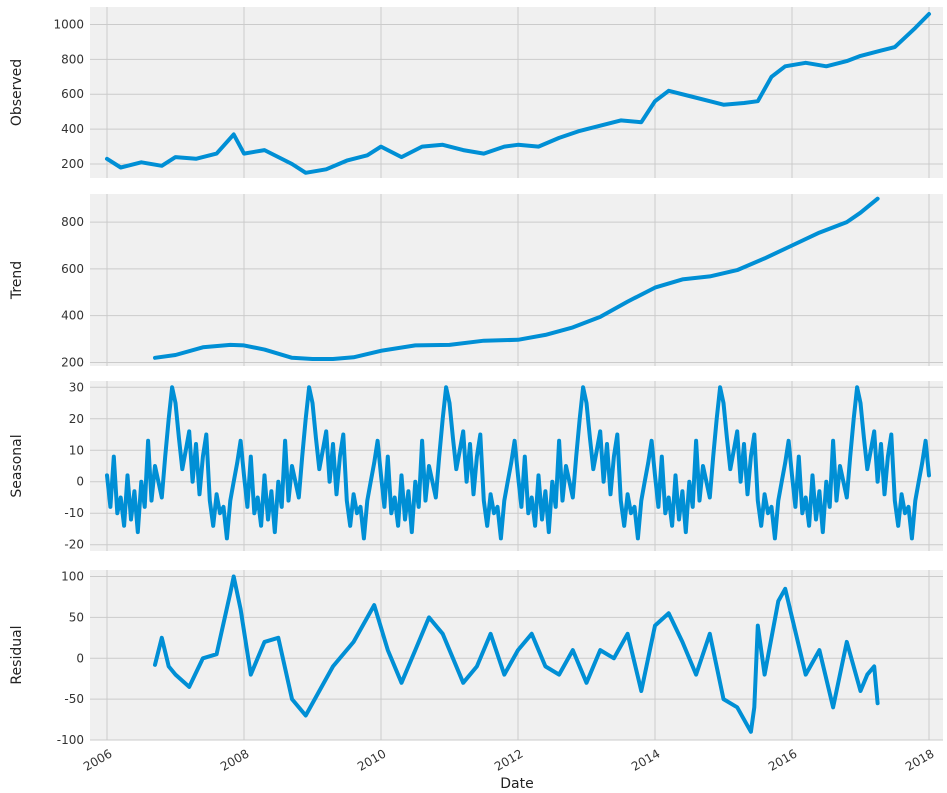 Image resolution: width=947 pixels, height=793 pixels. I want to click on y-axis-label: Trend, so click(17, 280).